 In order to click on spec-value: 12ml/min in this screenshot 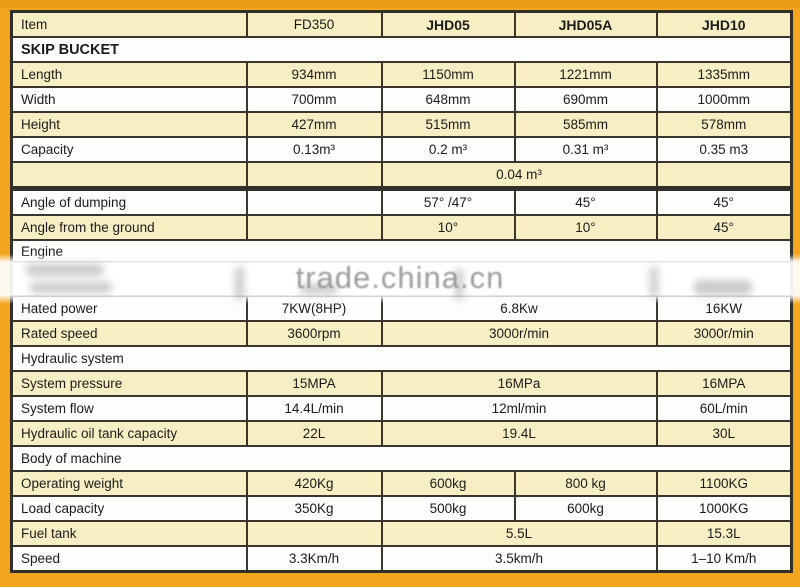, I will do `click(519, 408)`.